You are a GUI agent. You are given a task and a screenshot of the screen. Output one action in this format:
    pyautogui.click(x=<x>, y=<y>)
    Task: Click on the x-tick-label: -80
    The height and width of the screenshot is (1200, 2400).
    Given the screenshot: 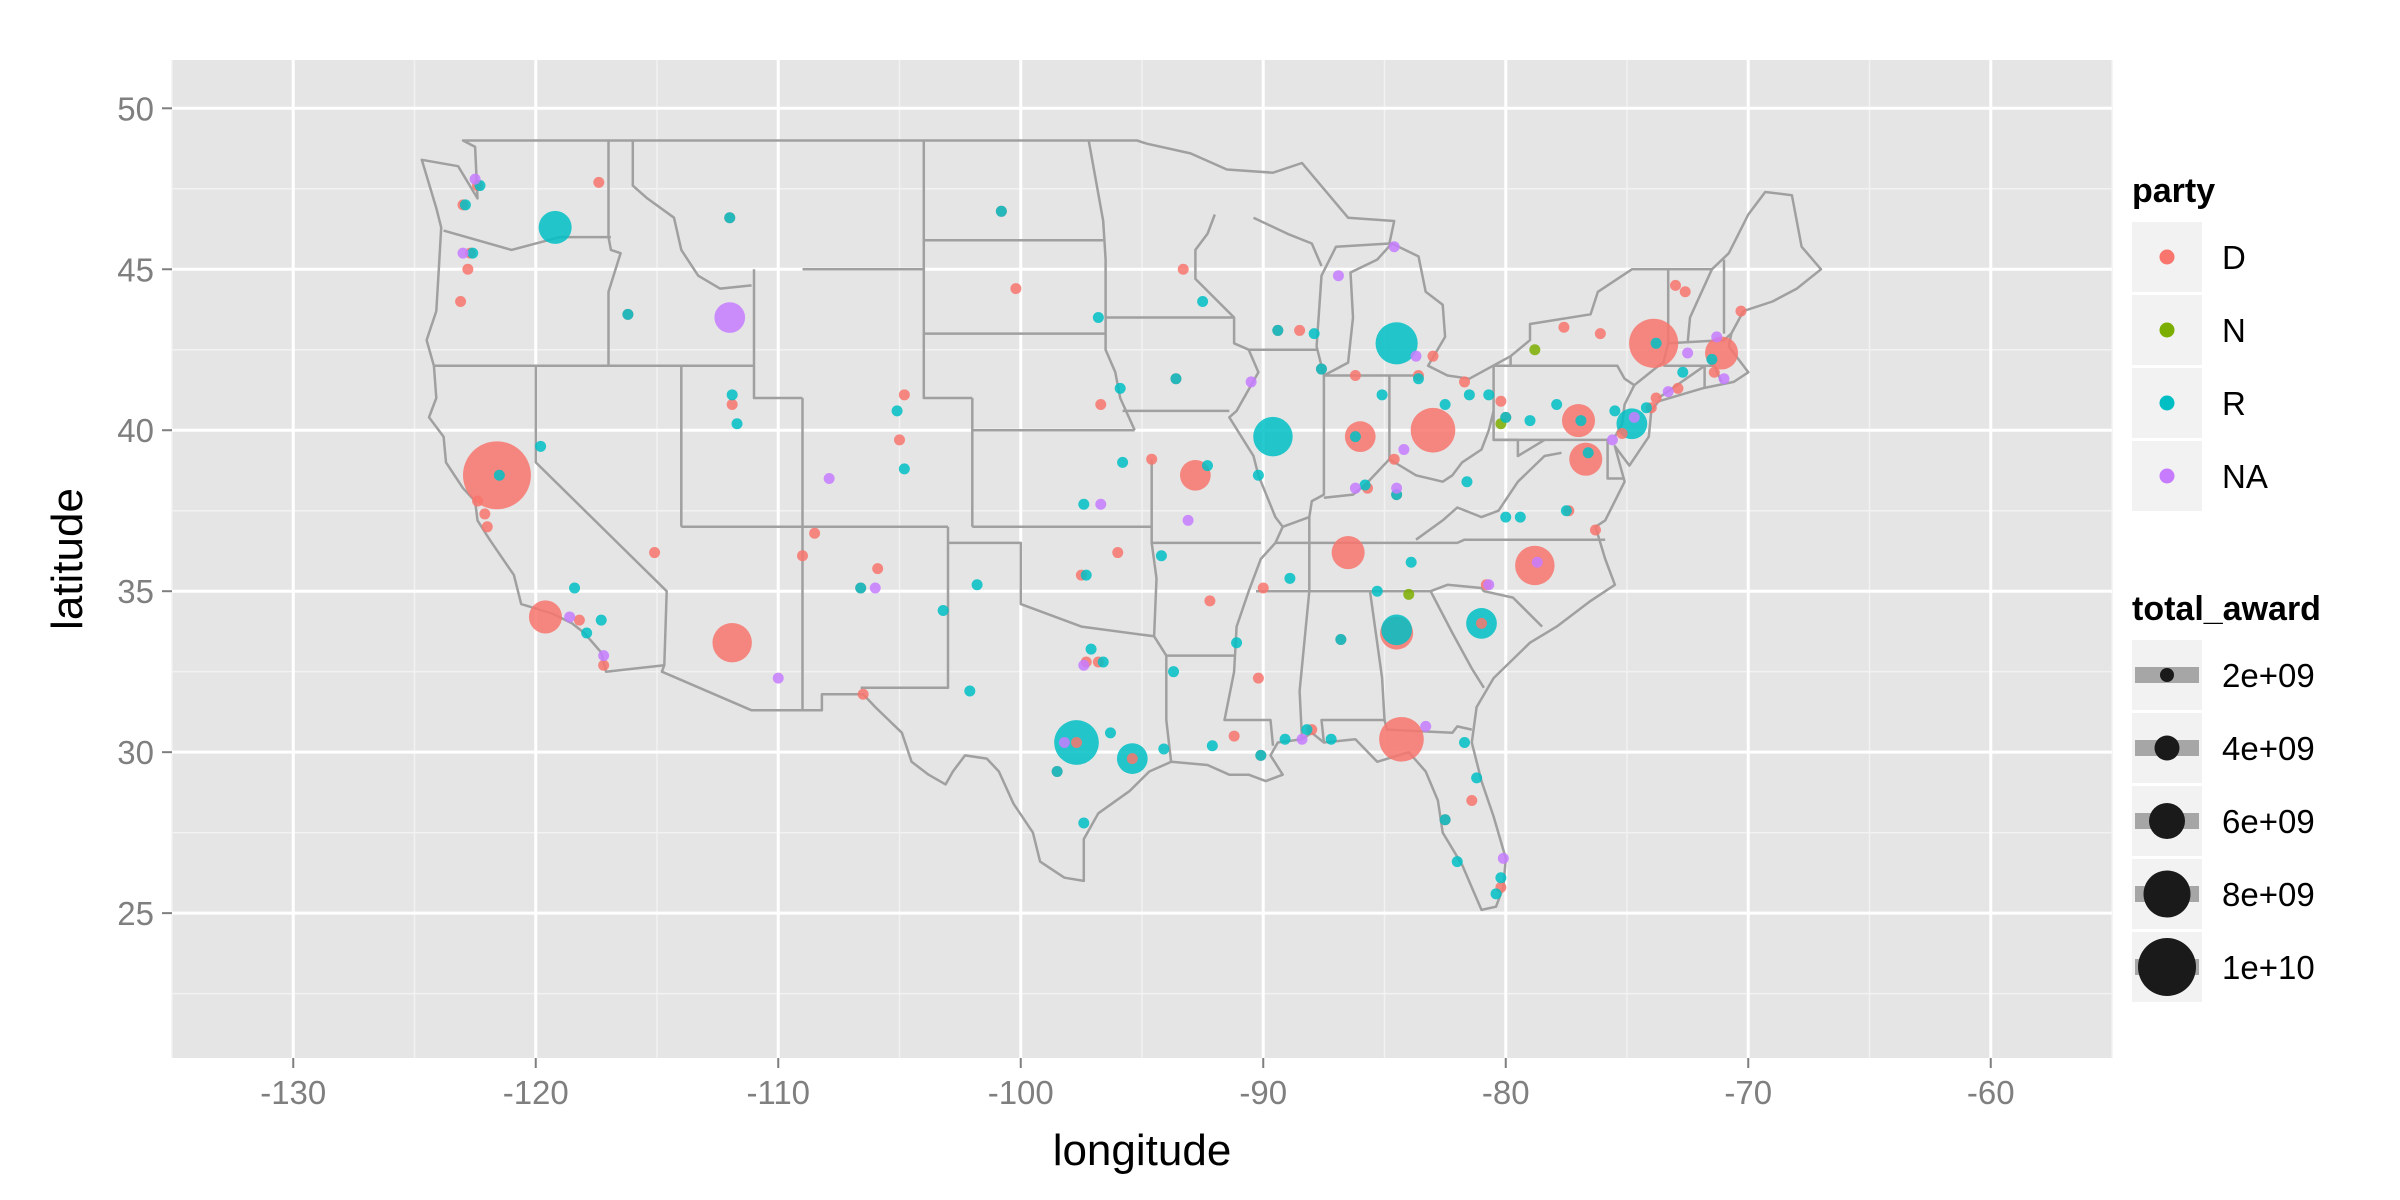 What is the action you would take?
    pyautogui.click(x=1506, y=1092)
    